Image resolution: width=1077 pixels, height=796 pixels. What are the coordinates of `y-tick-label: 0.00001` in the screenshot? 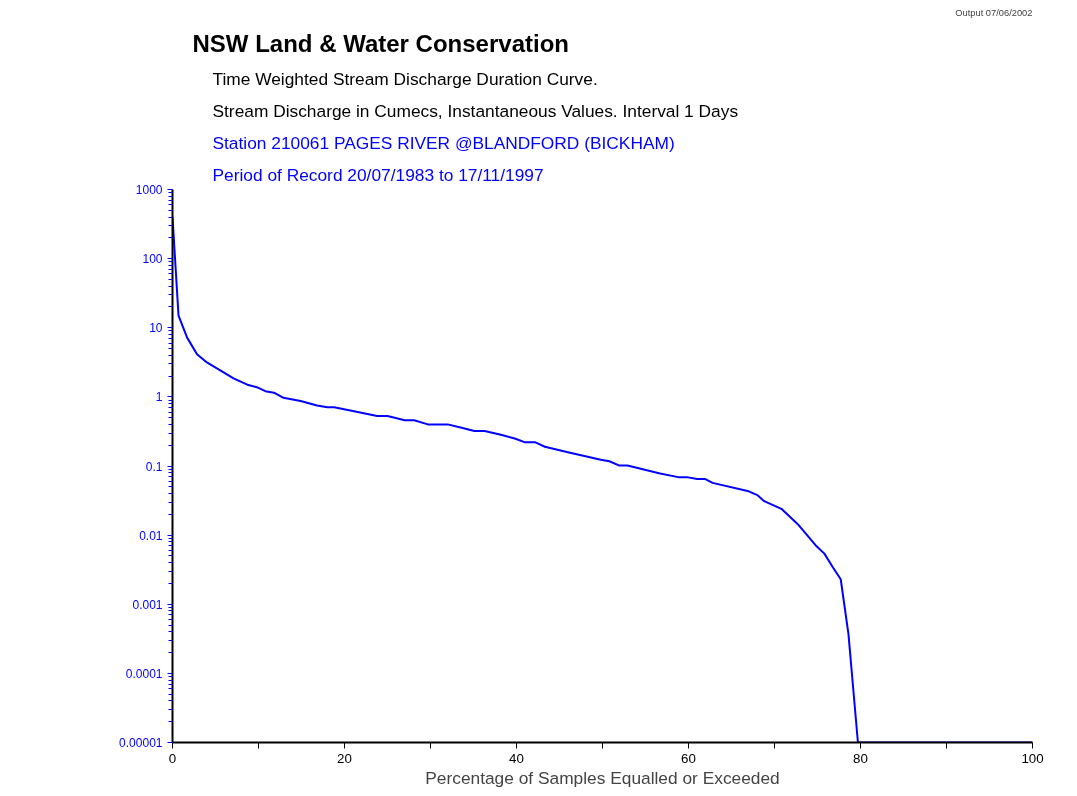 It's located at (141, 743).